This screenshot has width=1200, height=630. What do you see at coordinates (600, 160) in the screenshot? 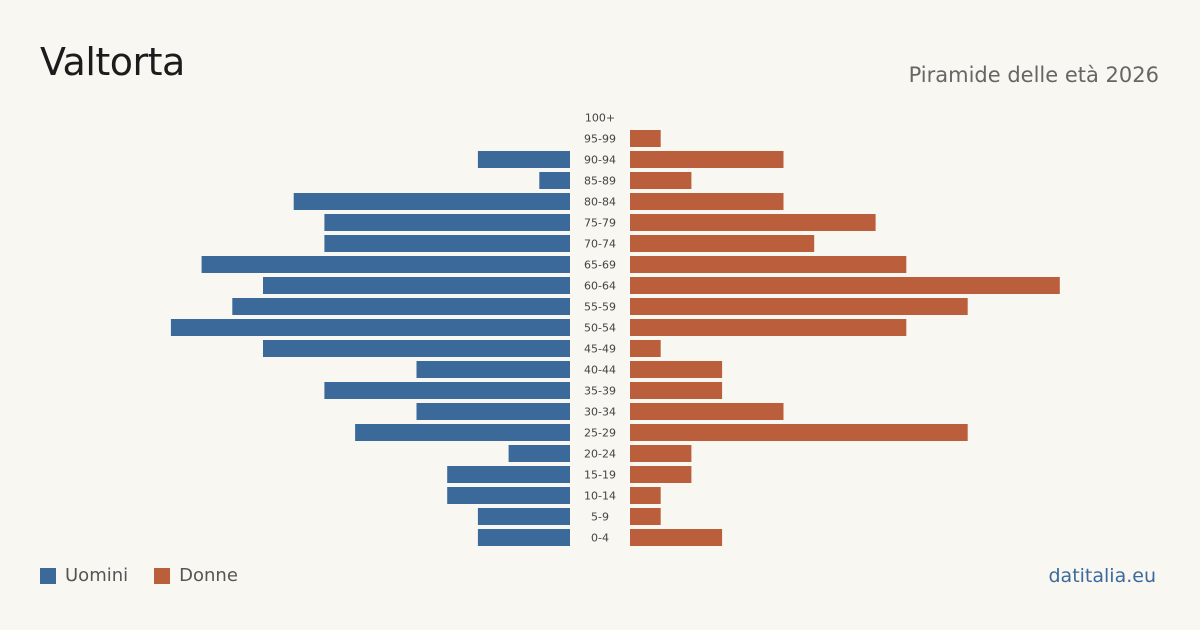
I see `age-label-90-94: 90-94` at bounding box center [600, 160].